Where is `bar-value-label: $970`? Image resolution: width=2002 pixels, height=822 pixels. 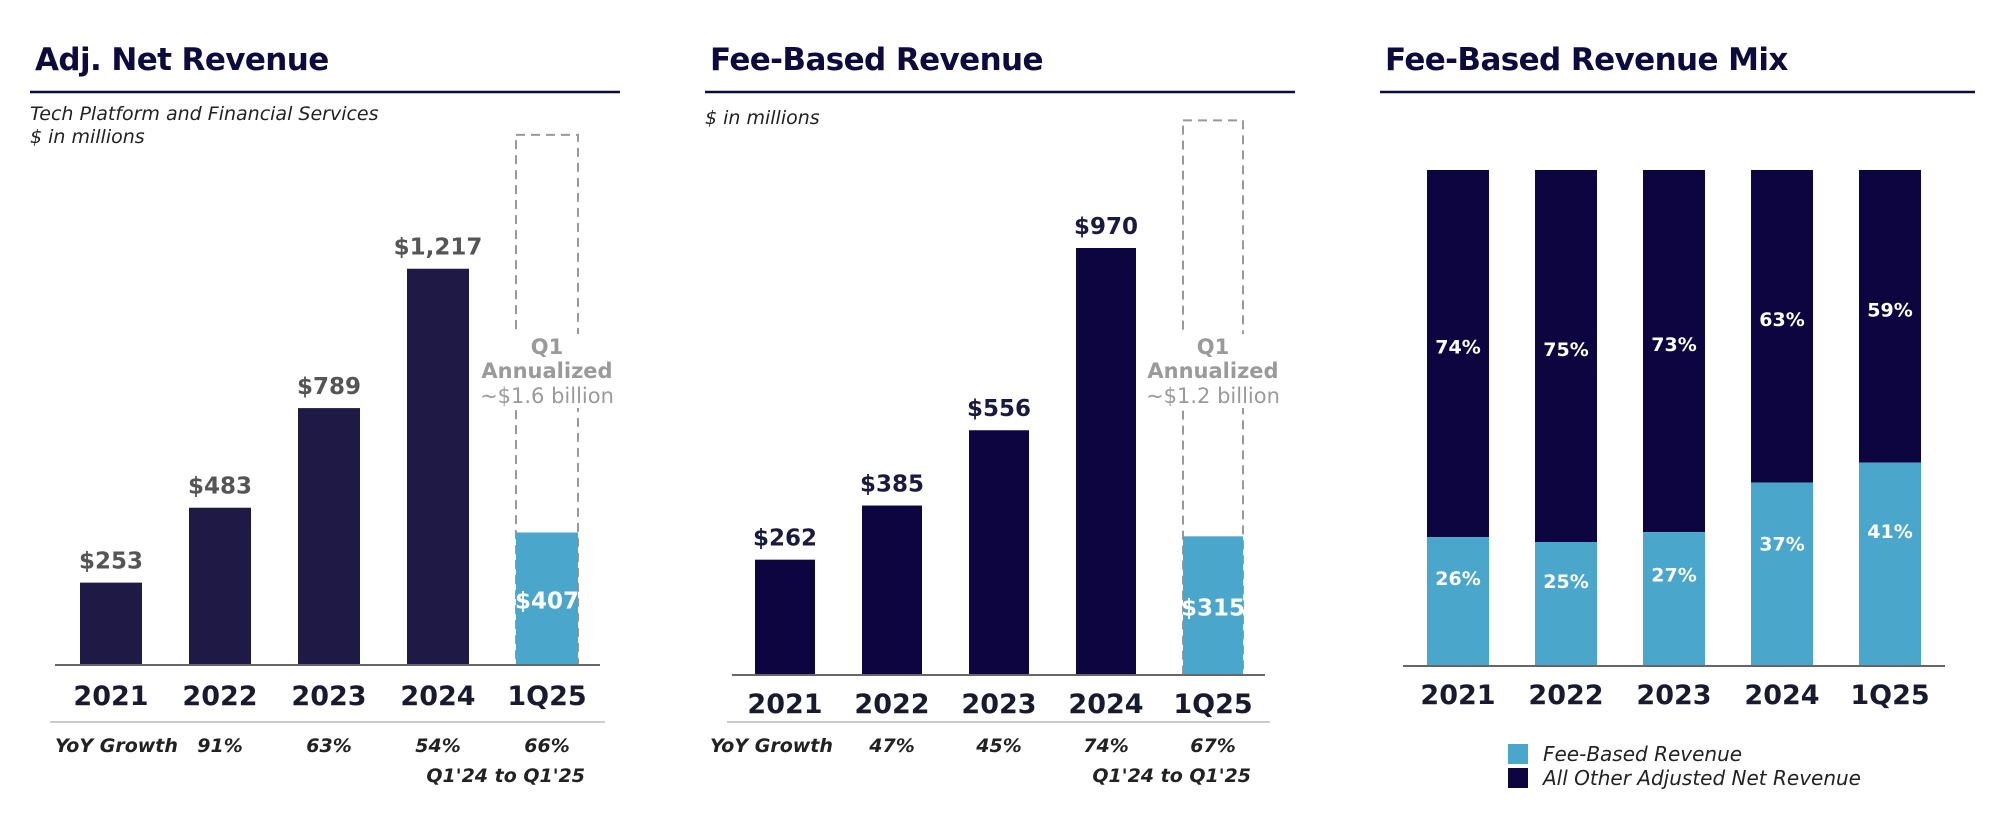 bar-value-label: $970 is located at coordinates (1106, 227).